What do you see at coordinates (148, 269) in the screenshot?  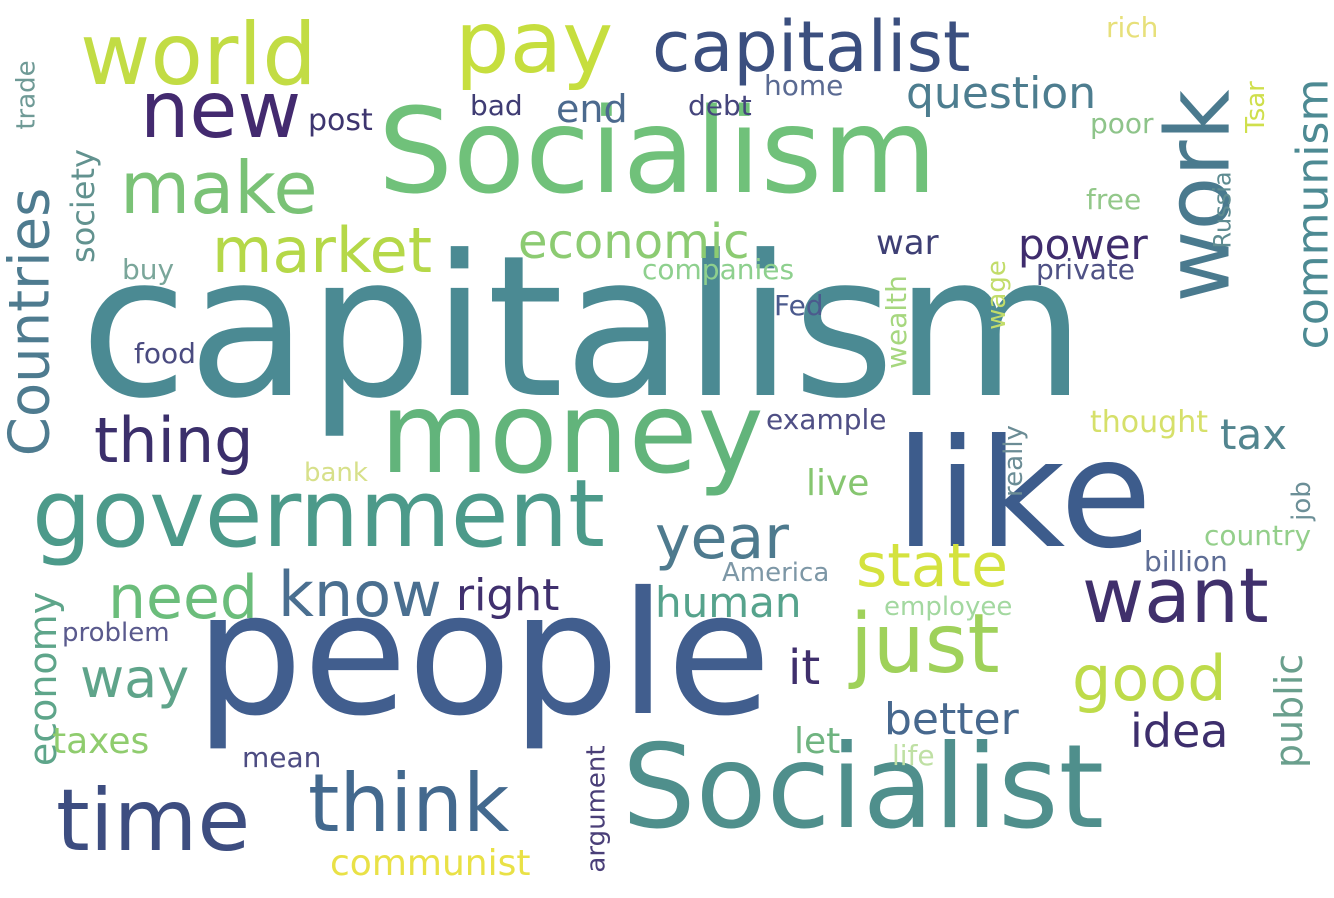 I see `word: buy` at bounding box center [148, 269].